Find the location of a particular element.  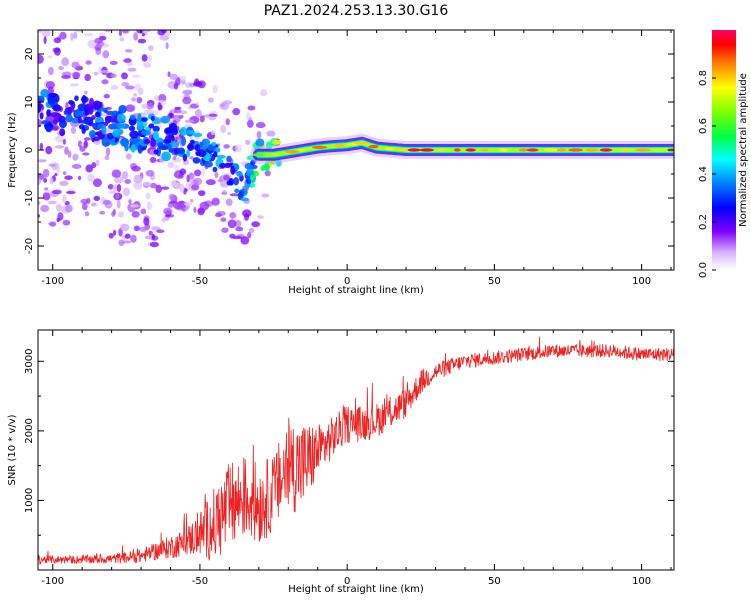

colorbar-tick-label: 0.6 is located at coordinates (703, 126).